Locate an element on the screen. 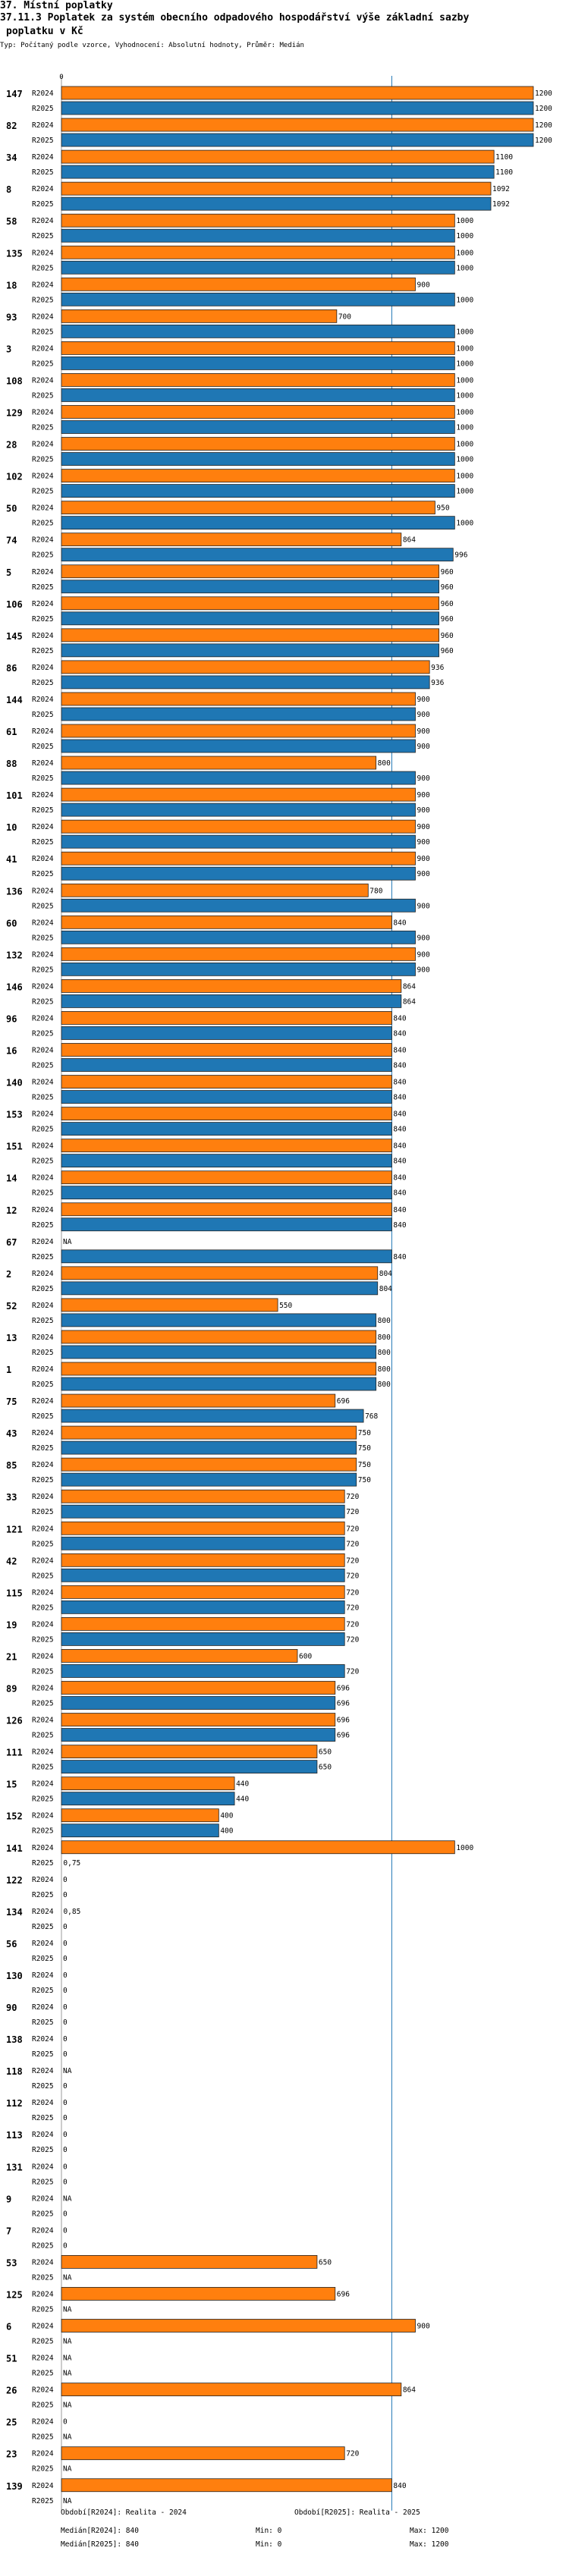  value-label: 864 is located at coordinates (409, 1001).